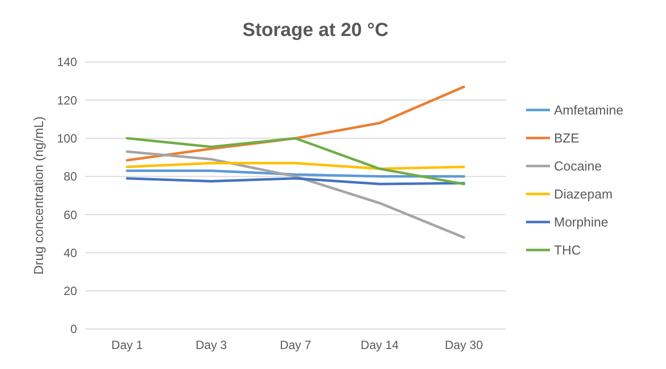  What do you see at coordinates (71, 291) in the screenshot?
I see `y-tick-label: 20` at bounding box center [71, 291].